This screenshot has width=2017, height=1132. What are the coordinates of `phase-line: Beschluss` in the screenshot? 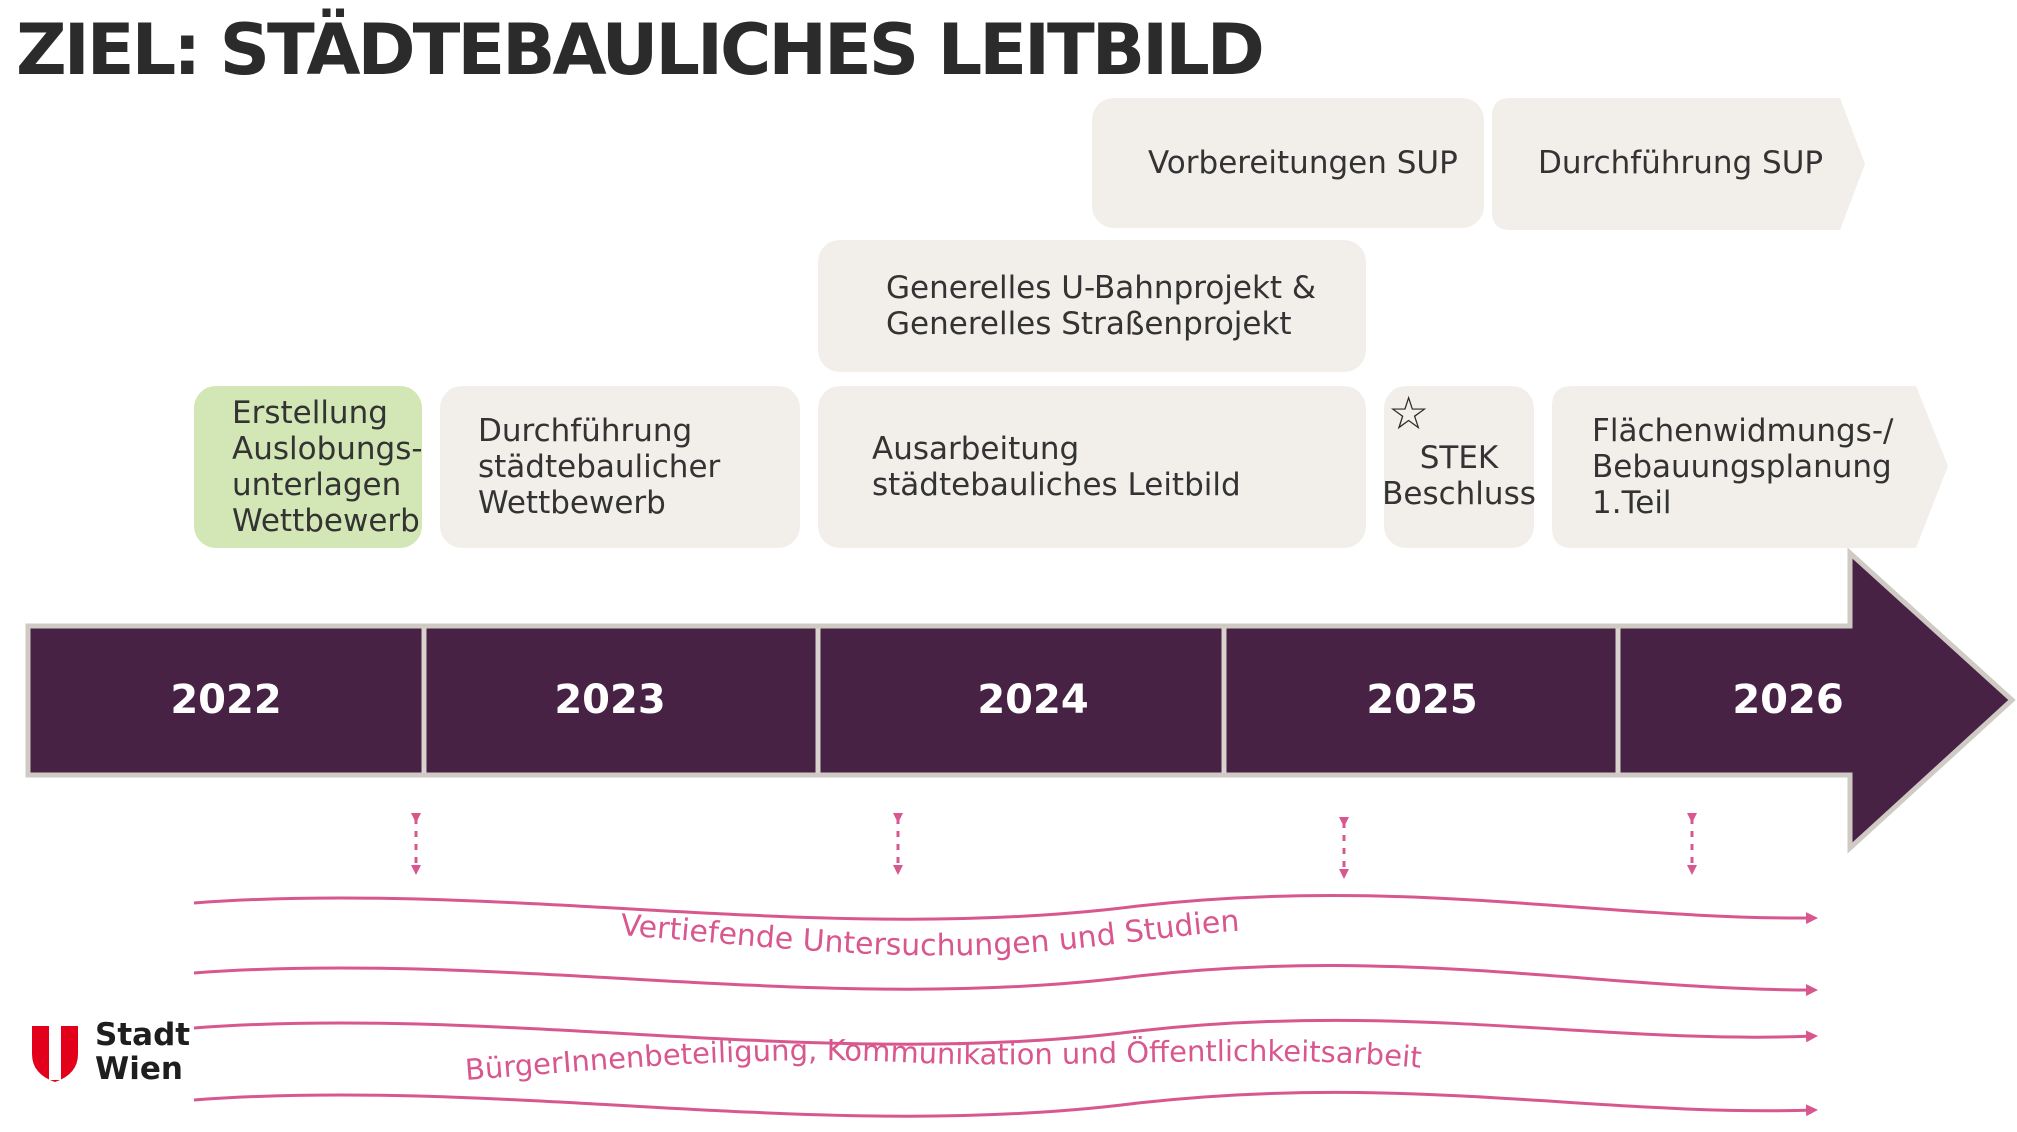 It's located at (1459, 494).